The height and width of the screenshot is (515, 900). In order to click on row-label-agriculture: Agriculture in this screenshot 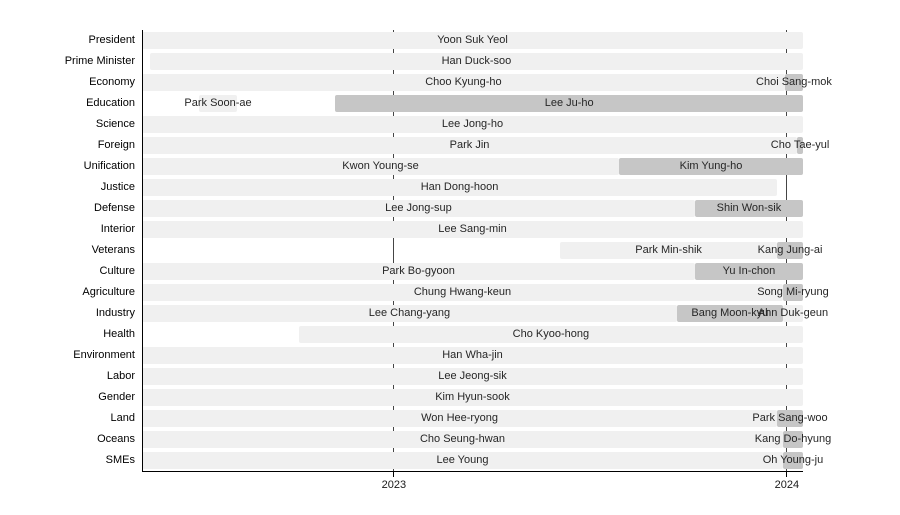, I will do `click(108, 292)`.